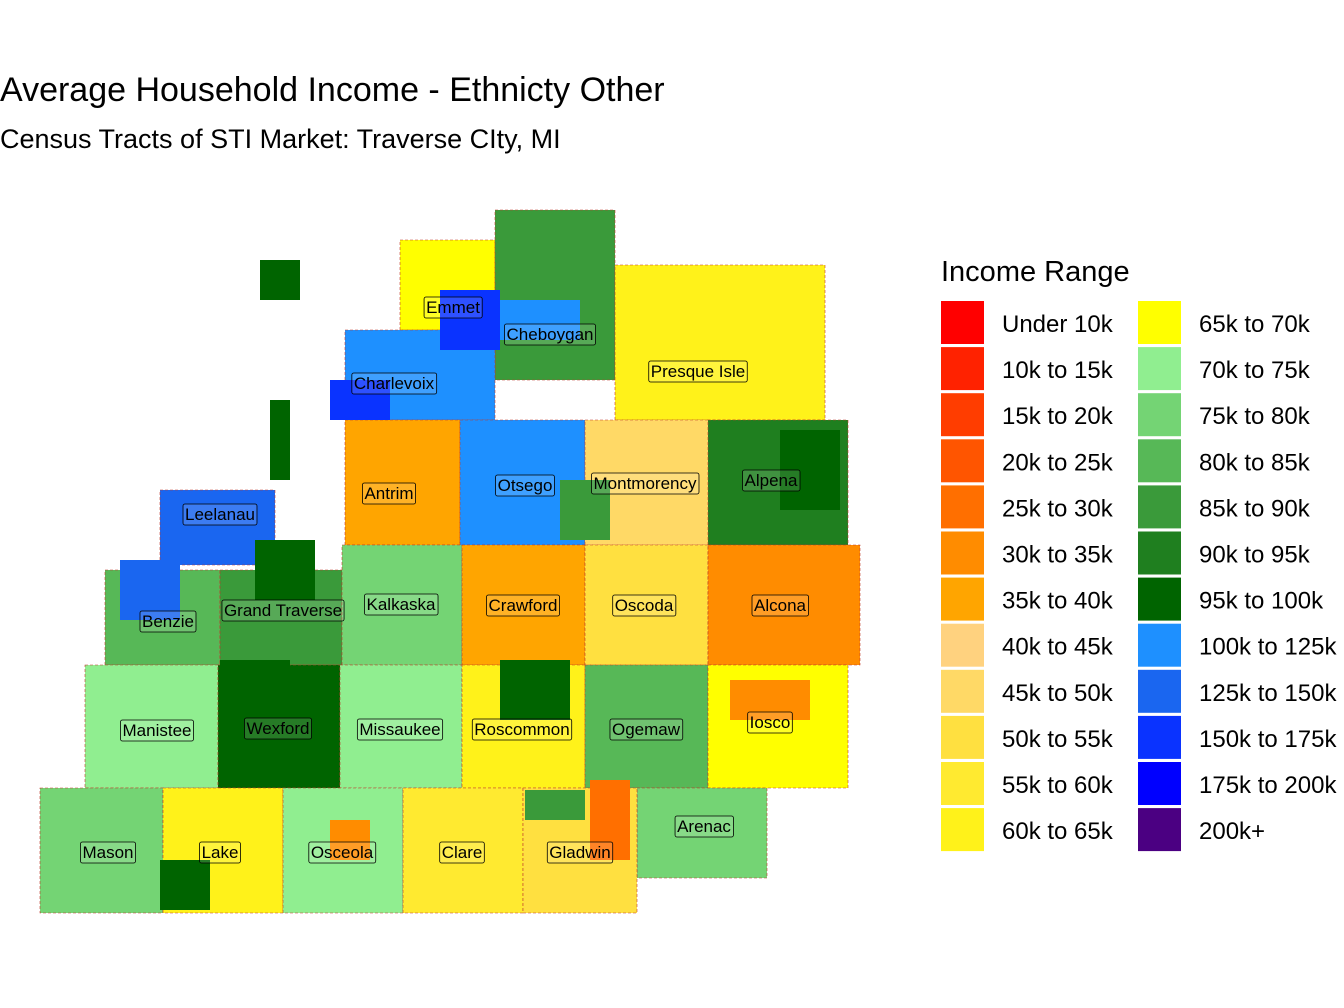 Image resolution: width=1344 pixels, height=1008 pixels. I want to click on legend-label: 45k to 50k, so click(1058, 693).